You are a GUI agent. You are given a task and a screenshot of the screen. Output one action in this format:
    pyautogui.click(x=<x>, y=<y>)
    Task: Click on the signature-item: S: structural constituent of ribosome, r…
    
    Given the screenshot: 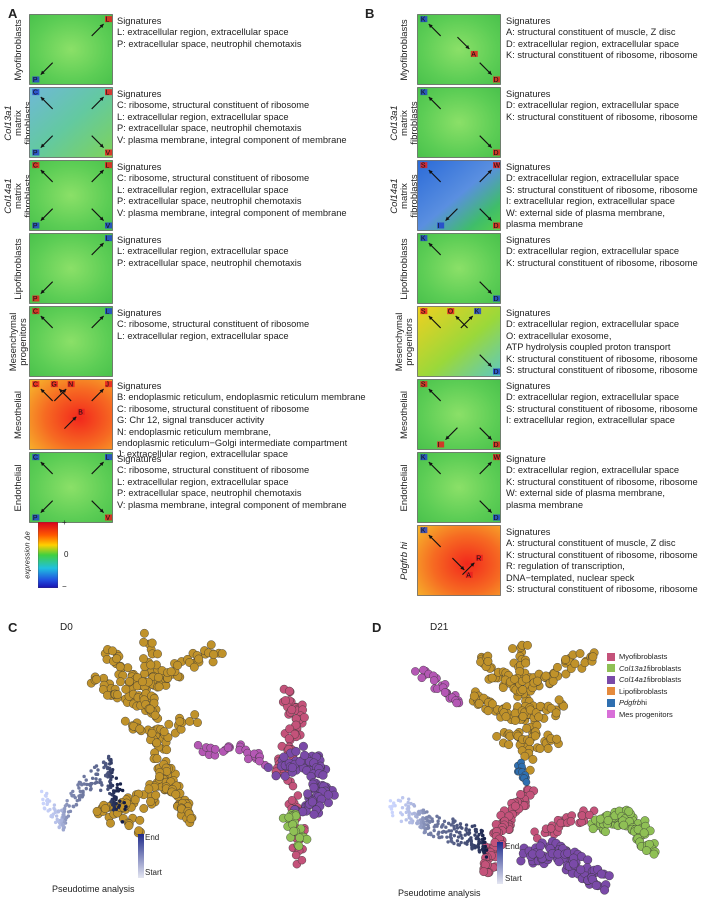 What is the action you would take?
    pyautogui.click(x=602, y=189)
    